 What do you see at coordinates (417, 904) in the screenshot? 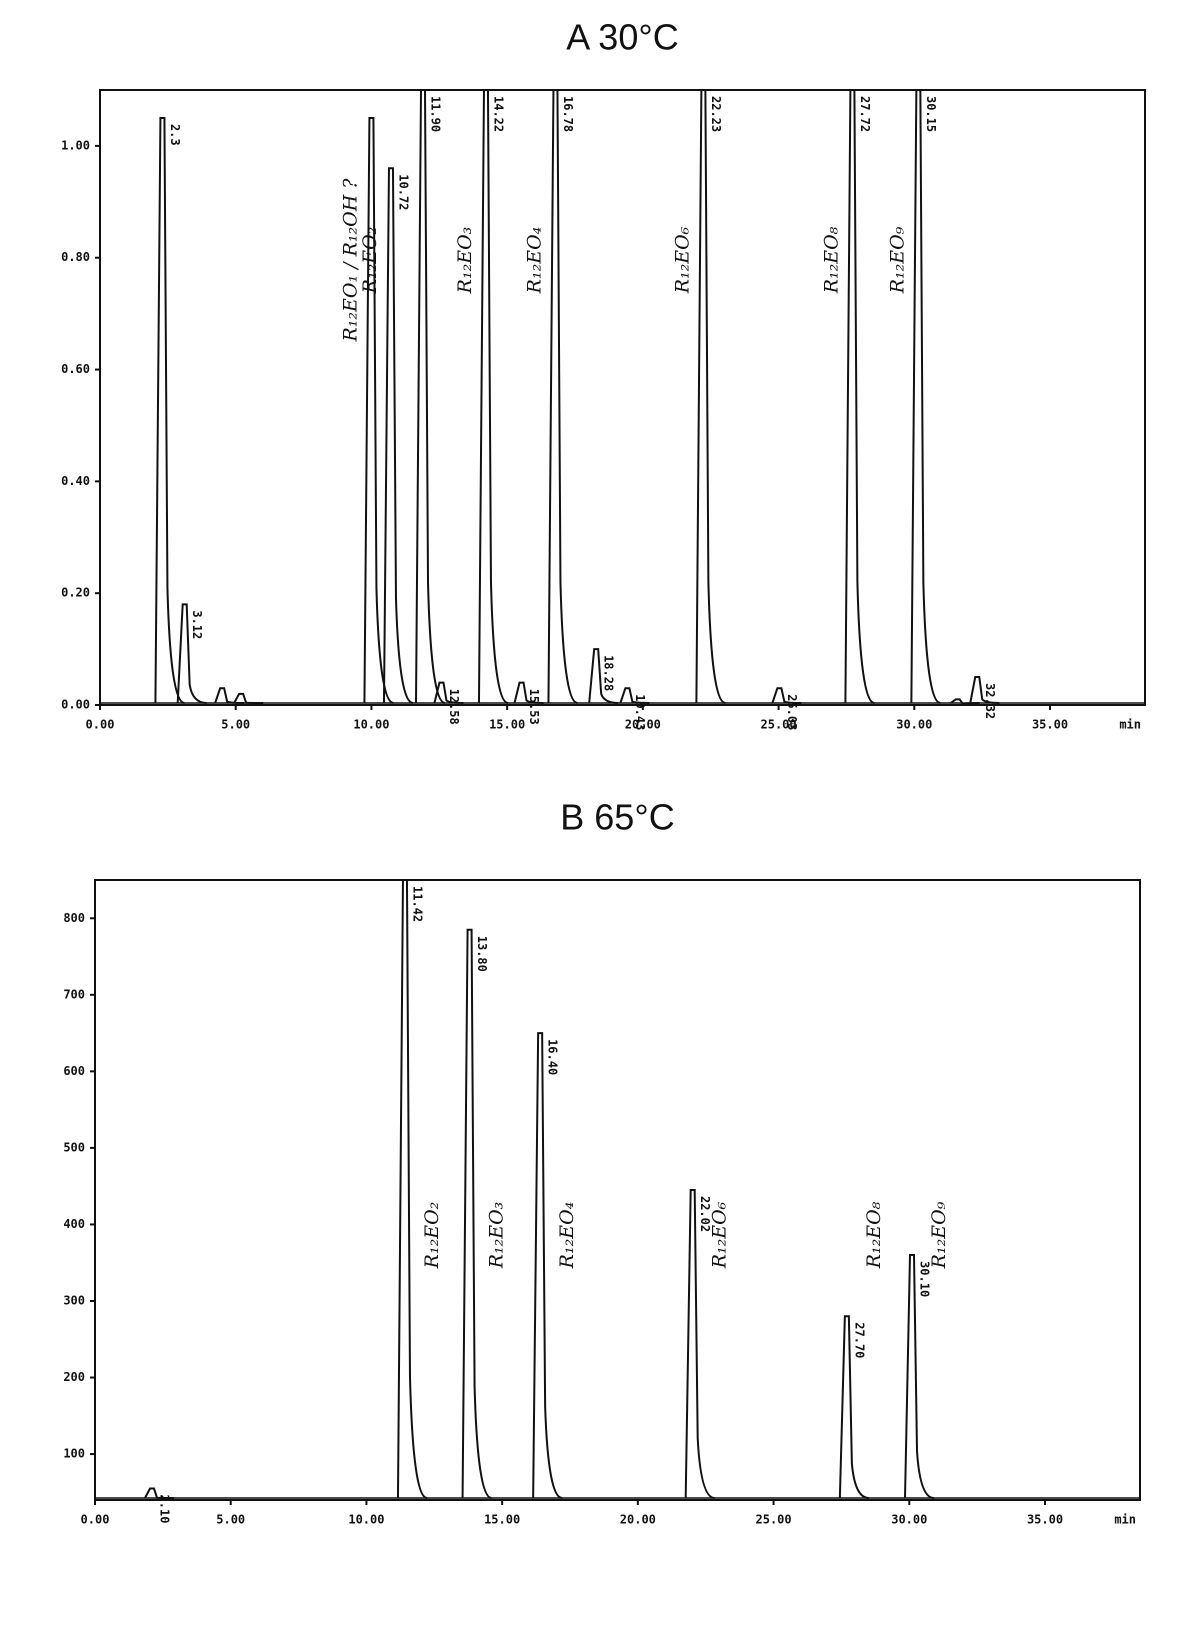
I see `peak-label: 11.42` at bounding box center [417, 904].